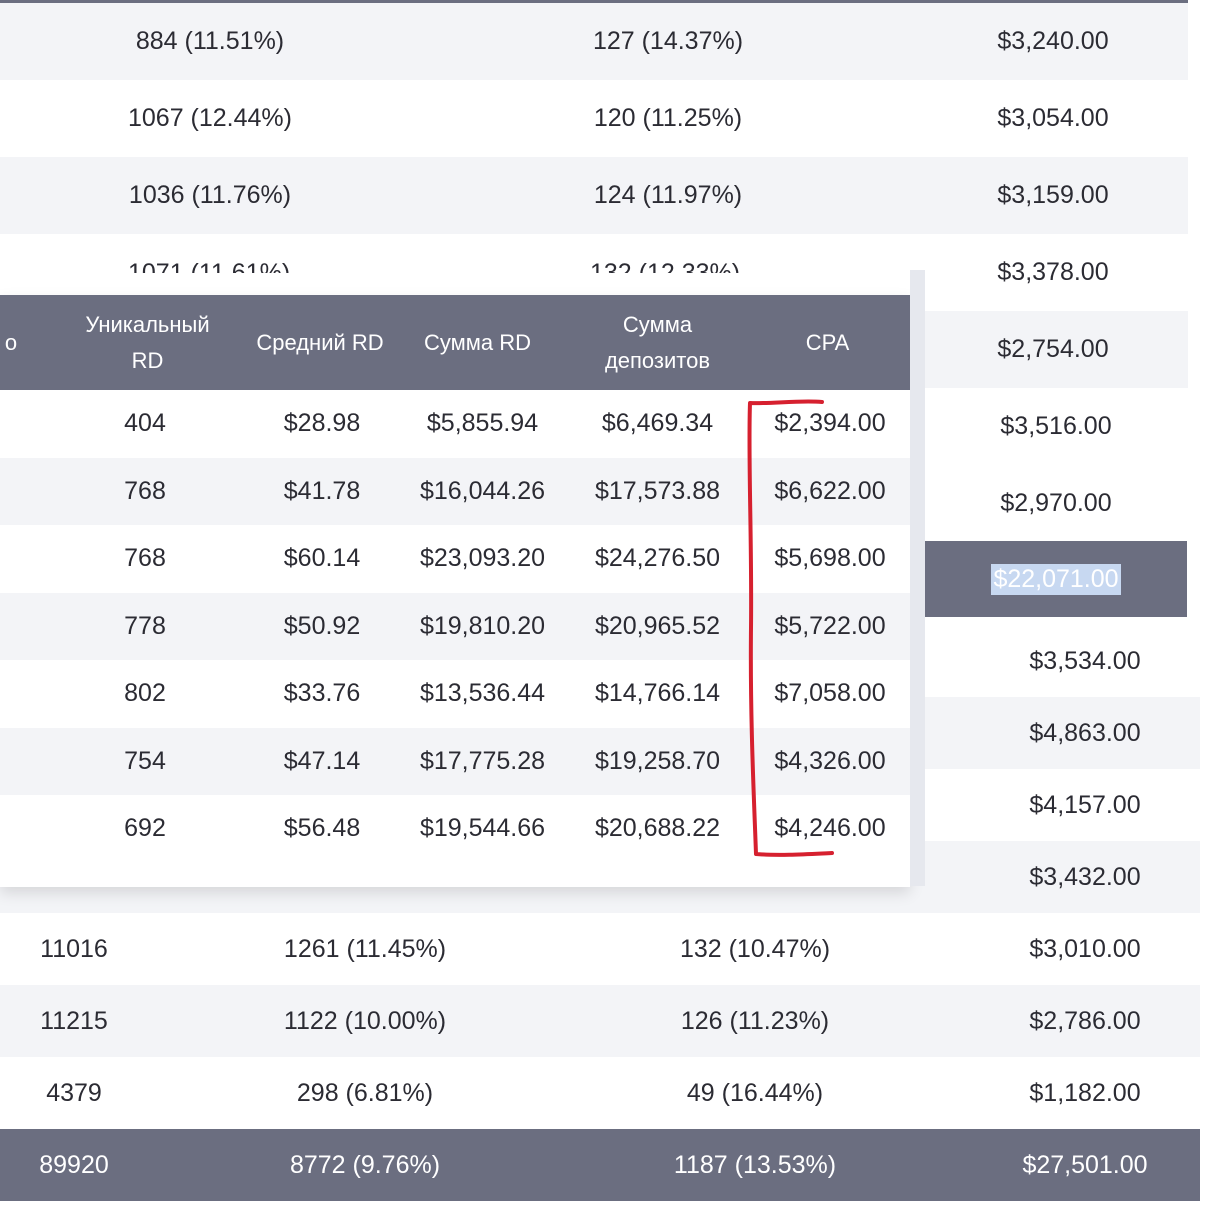 Image resolution: width=1214 pixels, height=1214 pixels. What do you see at coordinates (147, 342) in the screenshot?
I see `column-header-unique-rd: Уникальный RD` at bounding box center [147, 342].